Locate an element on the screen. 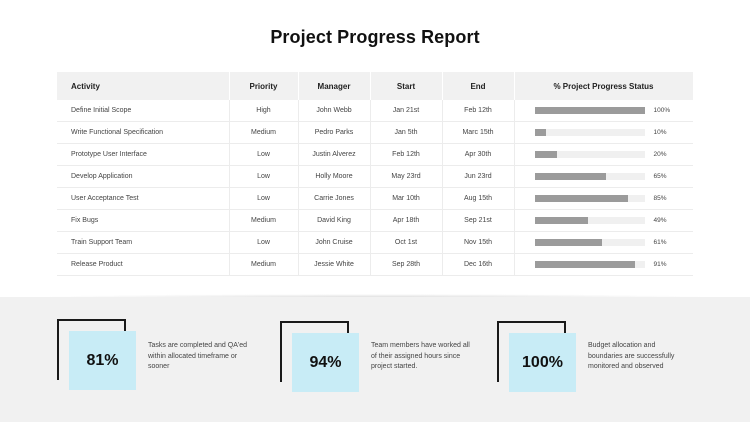 This screenshot has height=422, width=750. cell-priority: High is located at coordinates (264, 111).